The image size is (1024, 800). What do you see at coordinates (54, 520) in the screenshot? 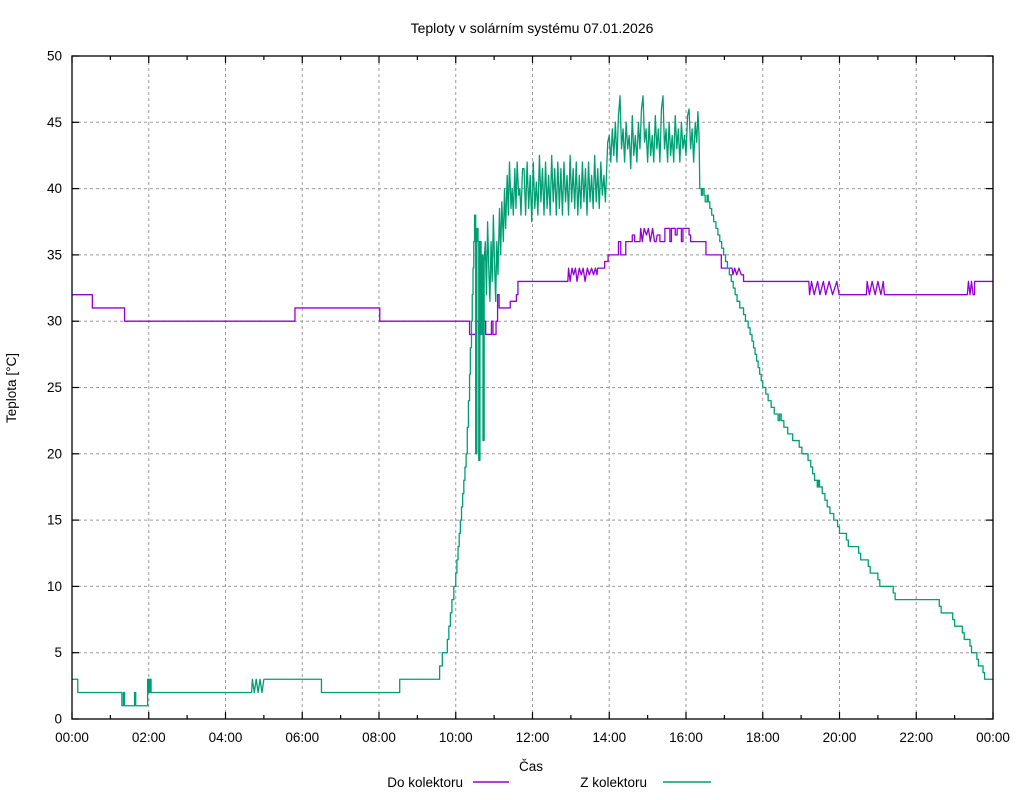
I see `y-tick-label: 15` at bounding box center [54, 520].